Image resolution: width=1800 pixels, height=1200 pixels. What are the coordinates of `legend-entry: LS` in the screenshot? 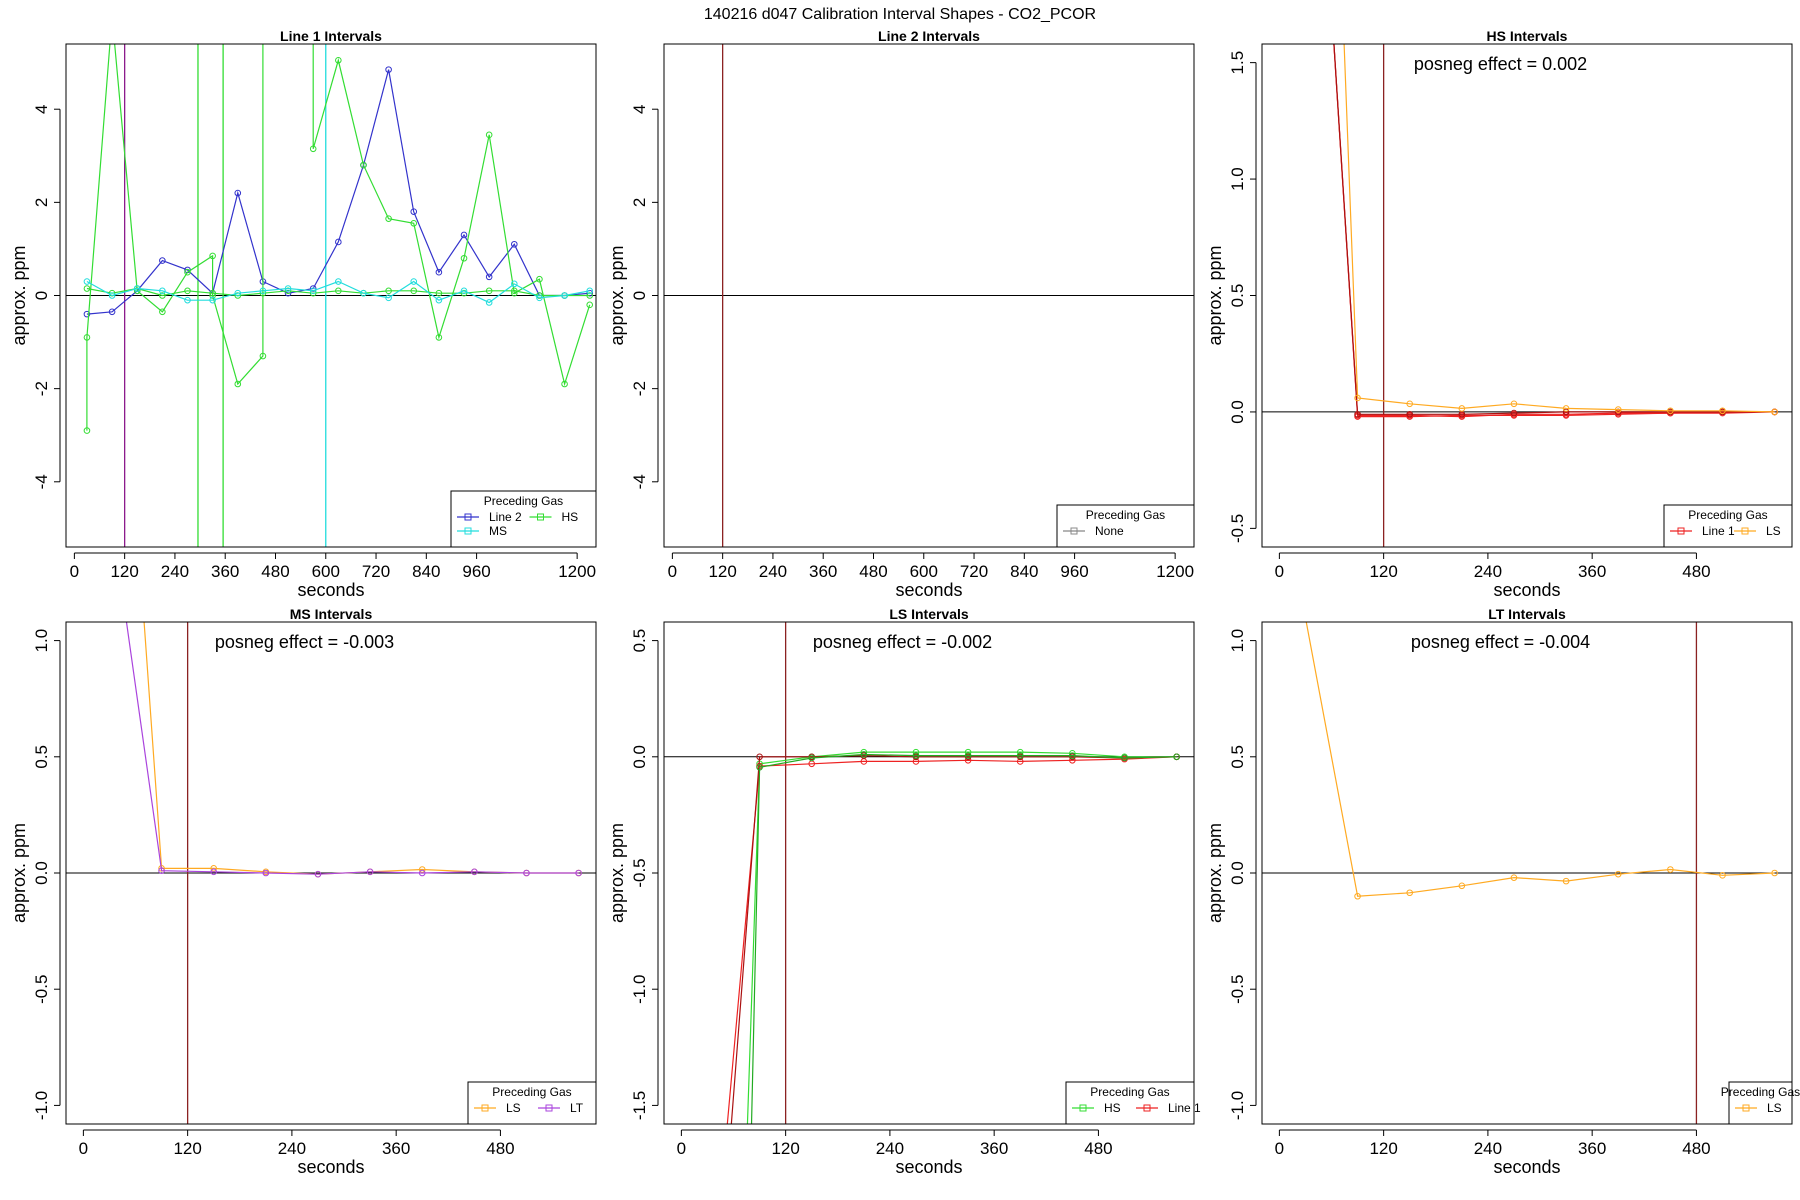 It's located at (1773, 531).